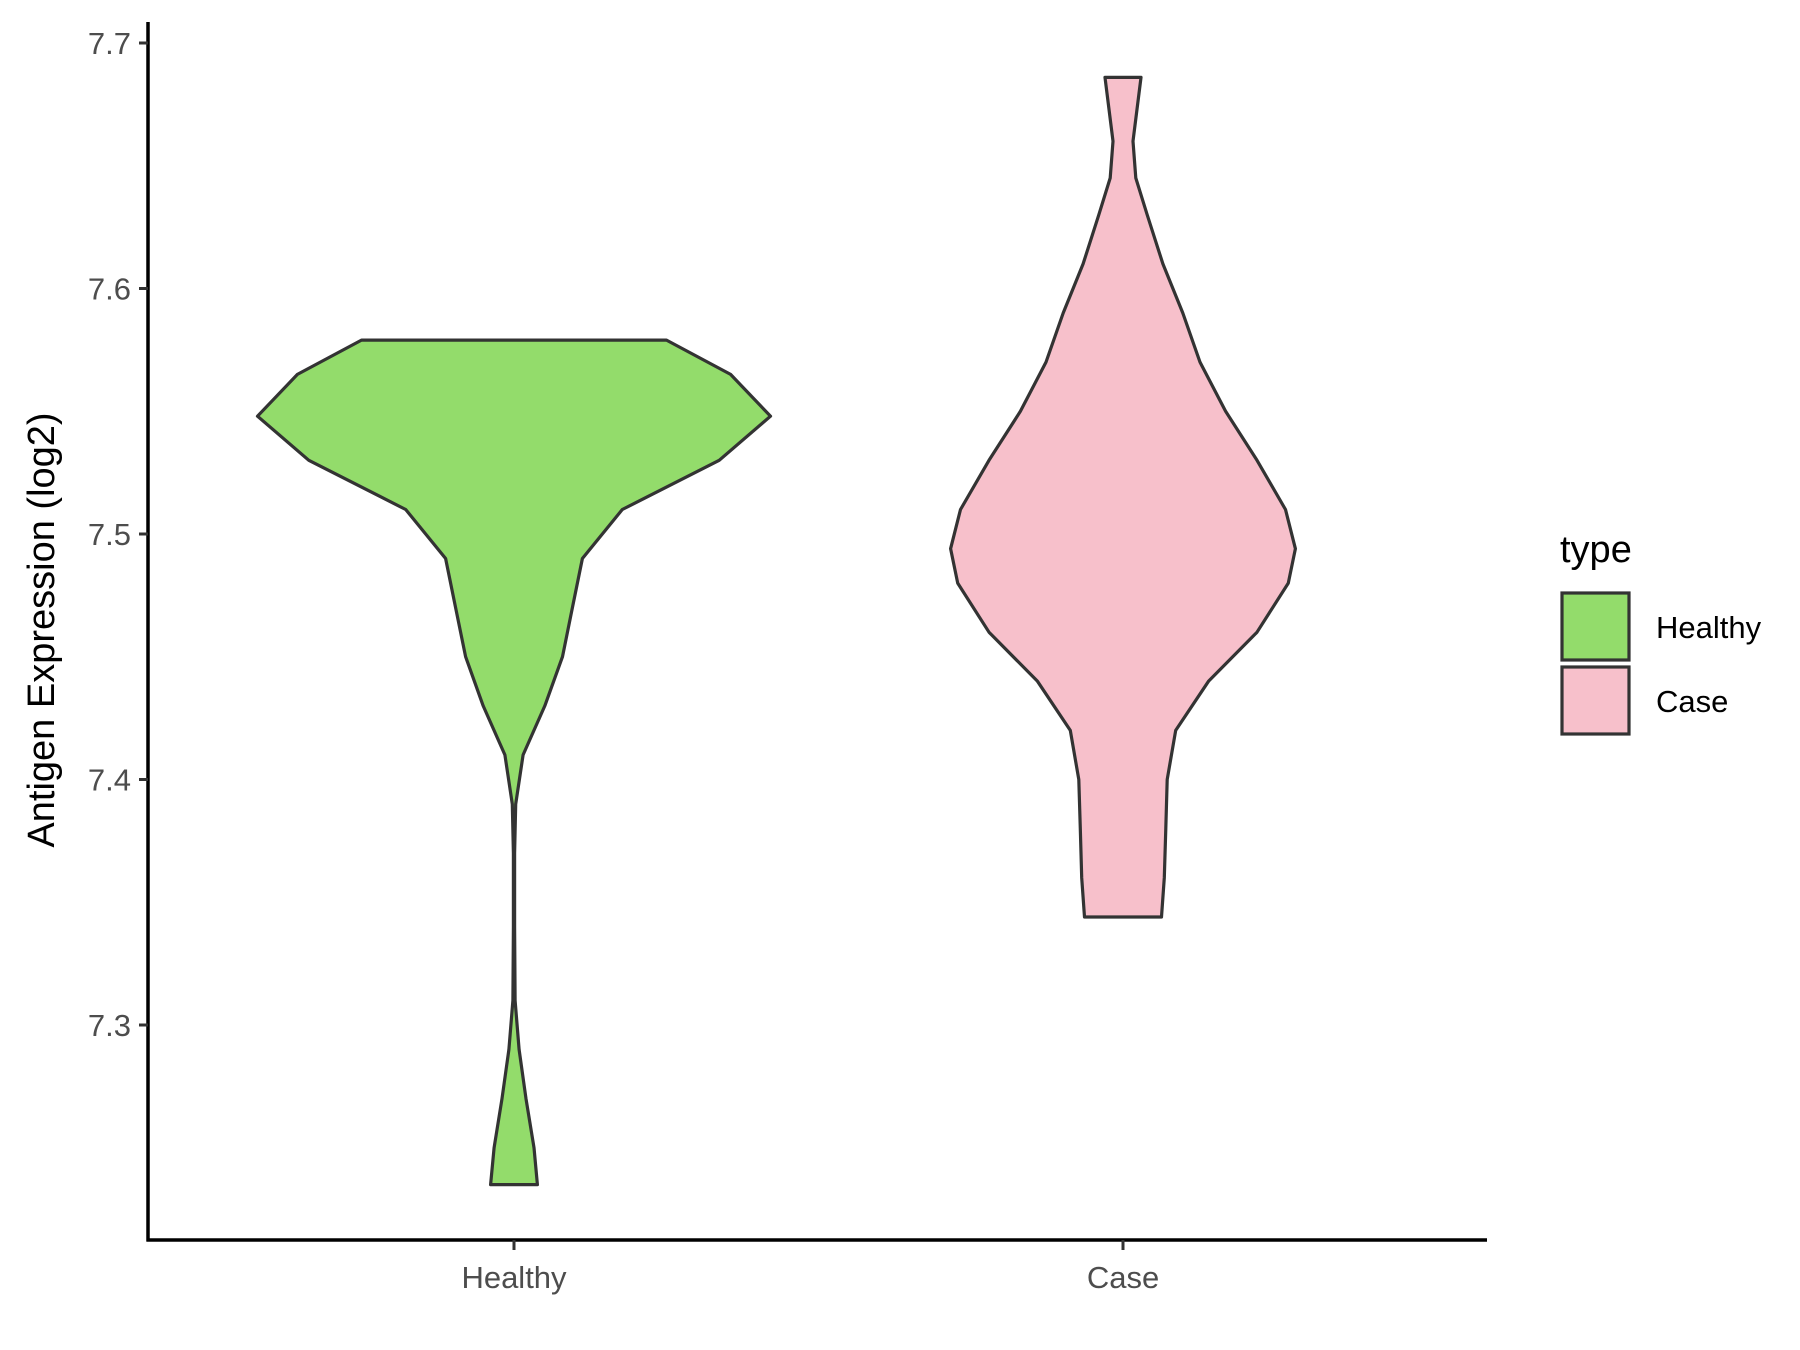  I want to click on legend-label: Case, so click(1692, 701).